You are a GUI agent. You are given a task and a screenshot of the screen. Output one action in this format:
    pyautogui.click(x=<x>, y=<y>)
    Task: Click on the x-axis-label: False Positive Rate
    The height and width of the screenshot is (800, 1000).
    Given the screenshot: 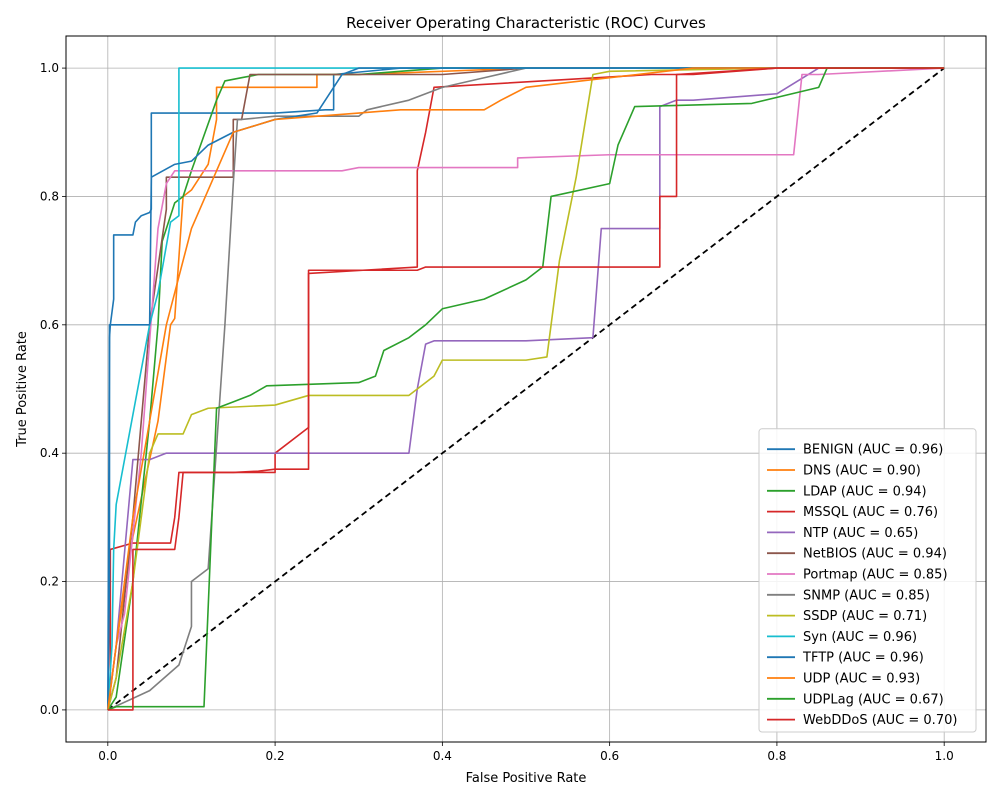 What is the action you would take?
    pyautogui.click(x=526, y=778)
    